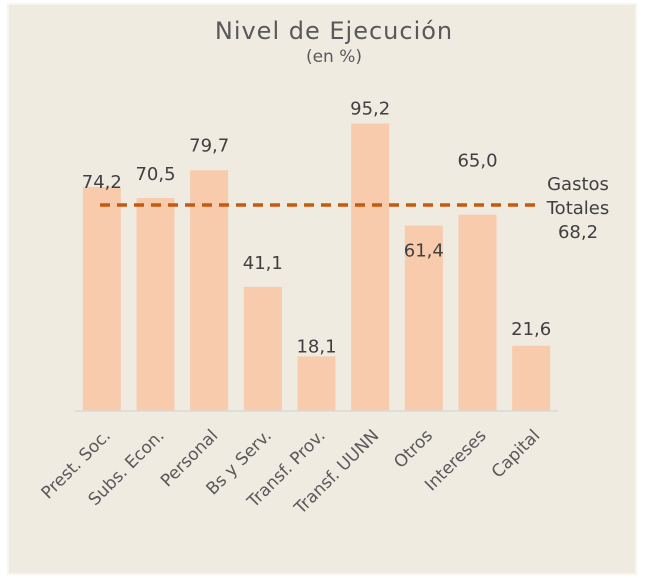 The width and height of the screenshot is (648, 578). I want to click on data-label: 65,0, so click(477, 161).